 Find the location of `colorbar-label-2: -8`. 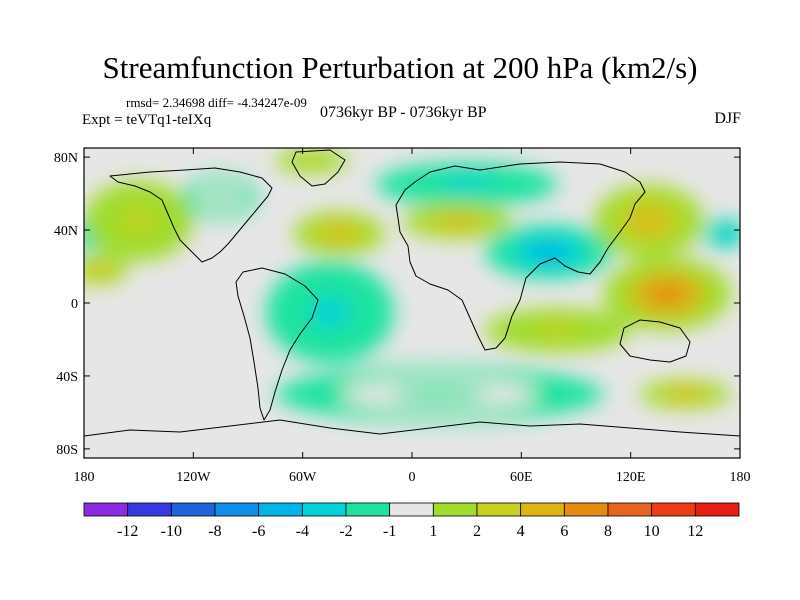

colorbar-label-2: -8 is located at coordinates (214, 531).